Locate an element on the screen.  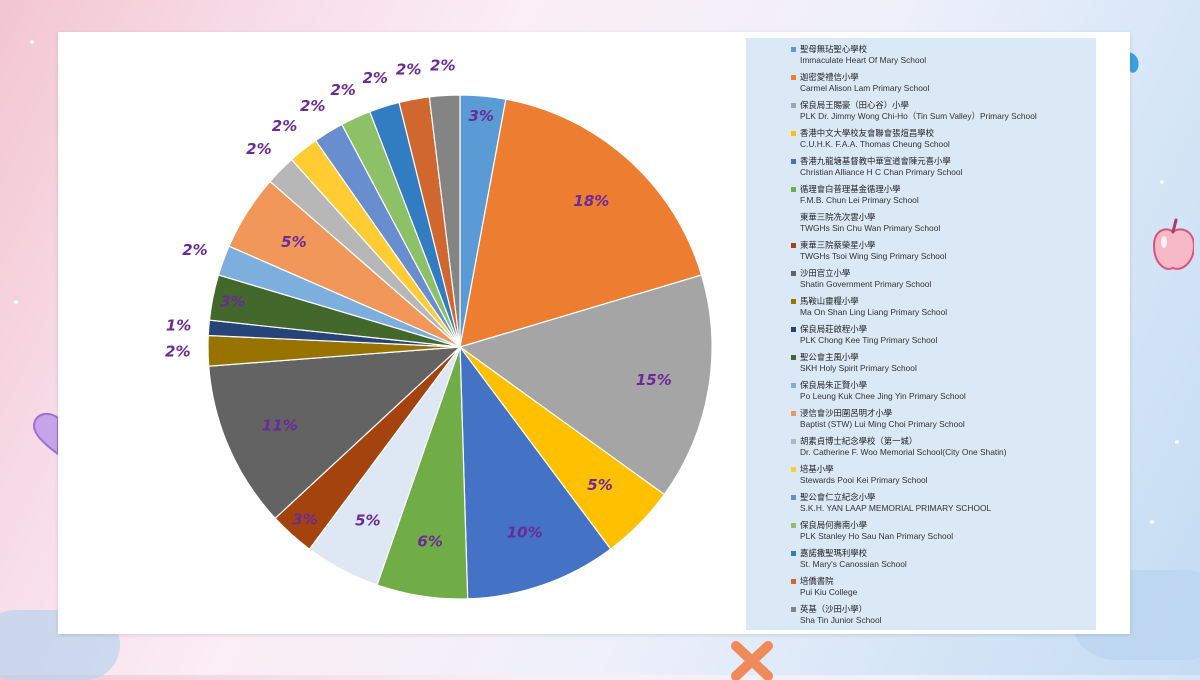
pie-slice-label: 1% is located at coordinates (178, 325).